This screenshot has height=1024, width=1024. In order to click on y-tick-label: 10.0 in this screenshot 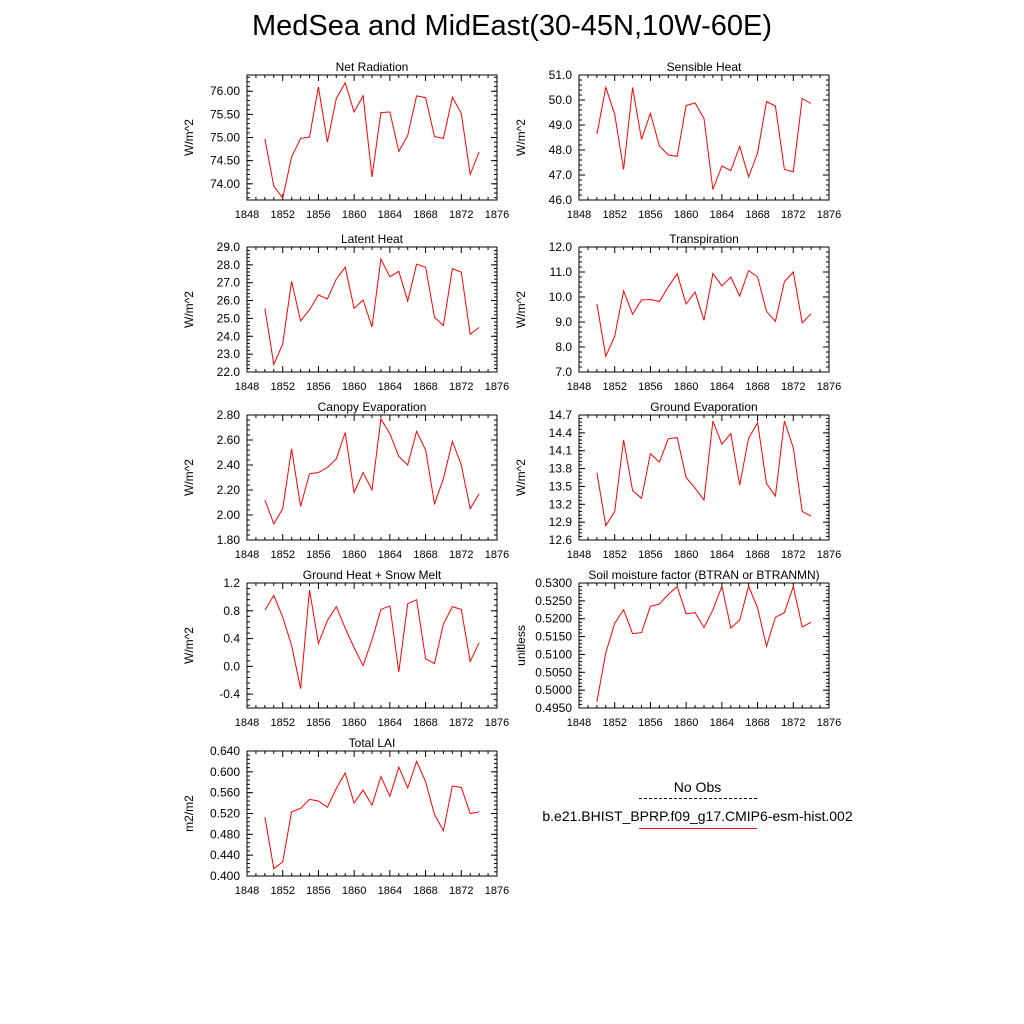, I will do `click(561, 297)`.